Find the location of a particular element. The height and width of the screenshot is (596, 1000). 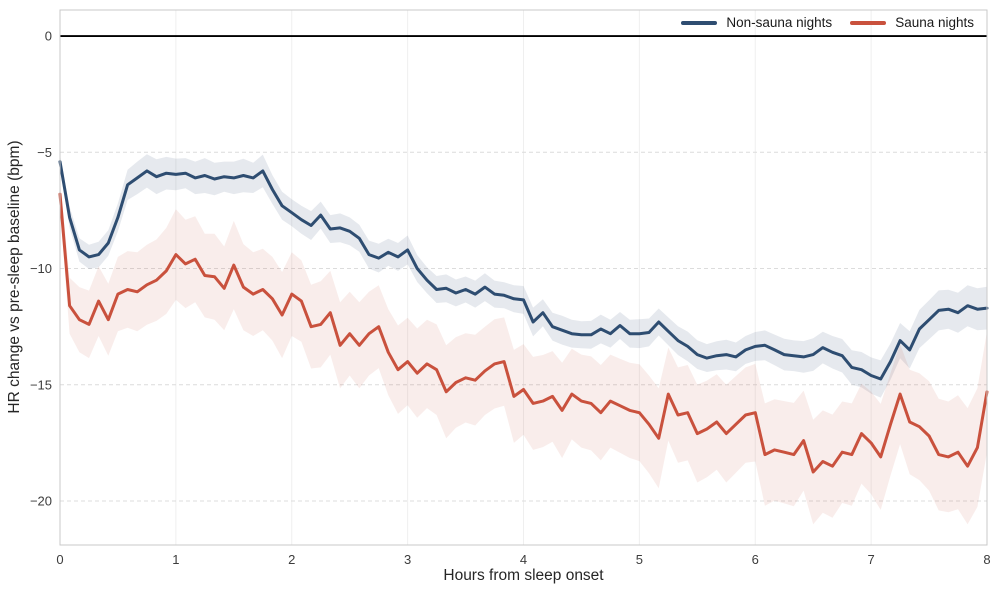

x-tick-label: 8 is located at coordinates (986, 559).